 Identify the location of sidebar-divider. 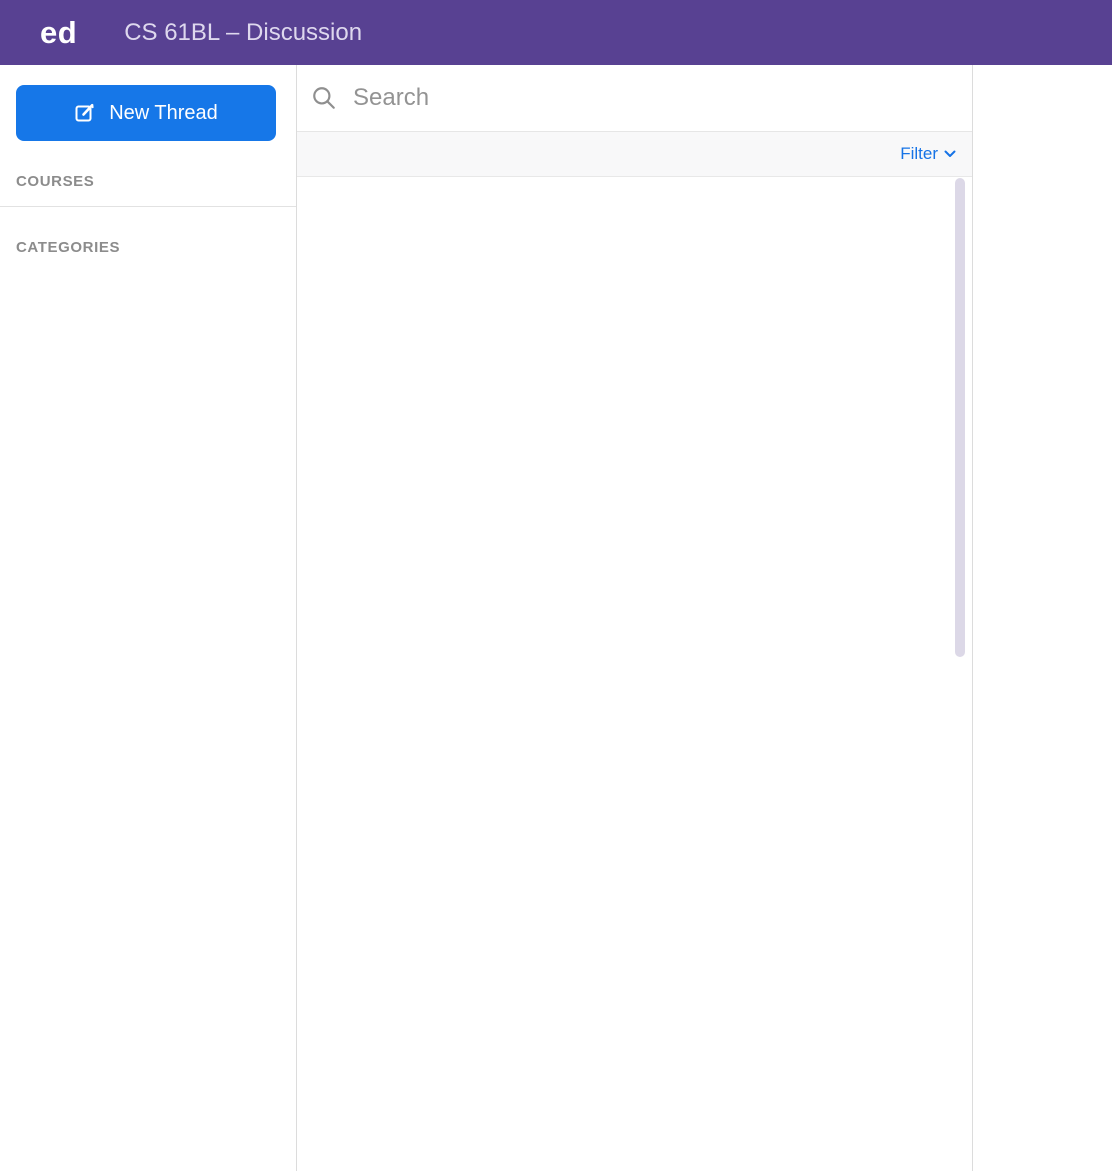
(148, 206).